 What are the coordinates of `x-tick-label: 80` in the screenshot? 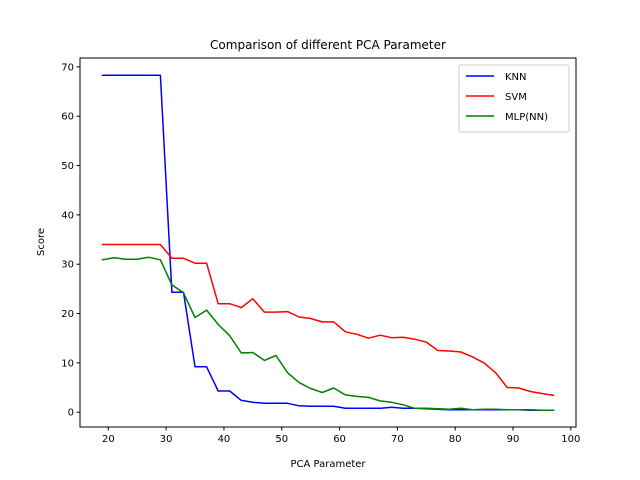 It's located at (455, 439).